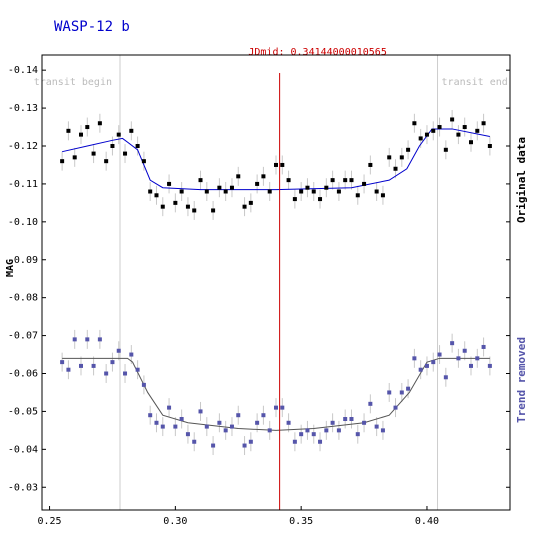 The height and width of the screenshot is (550, 550). I want to click on transit-label: transit end, so click(475, 82).